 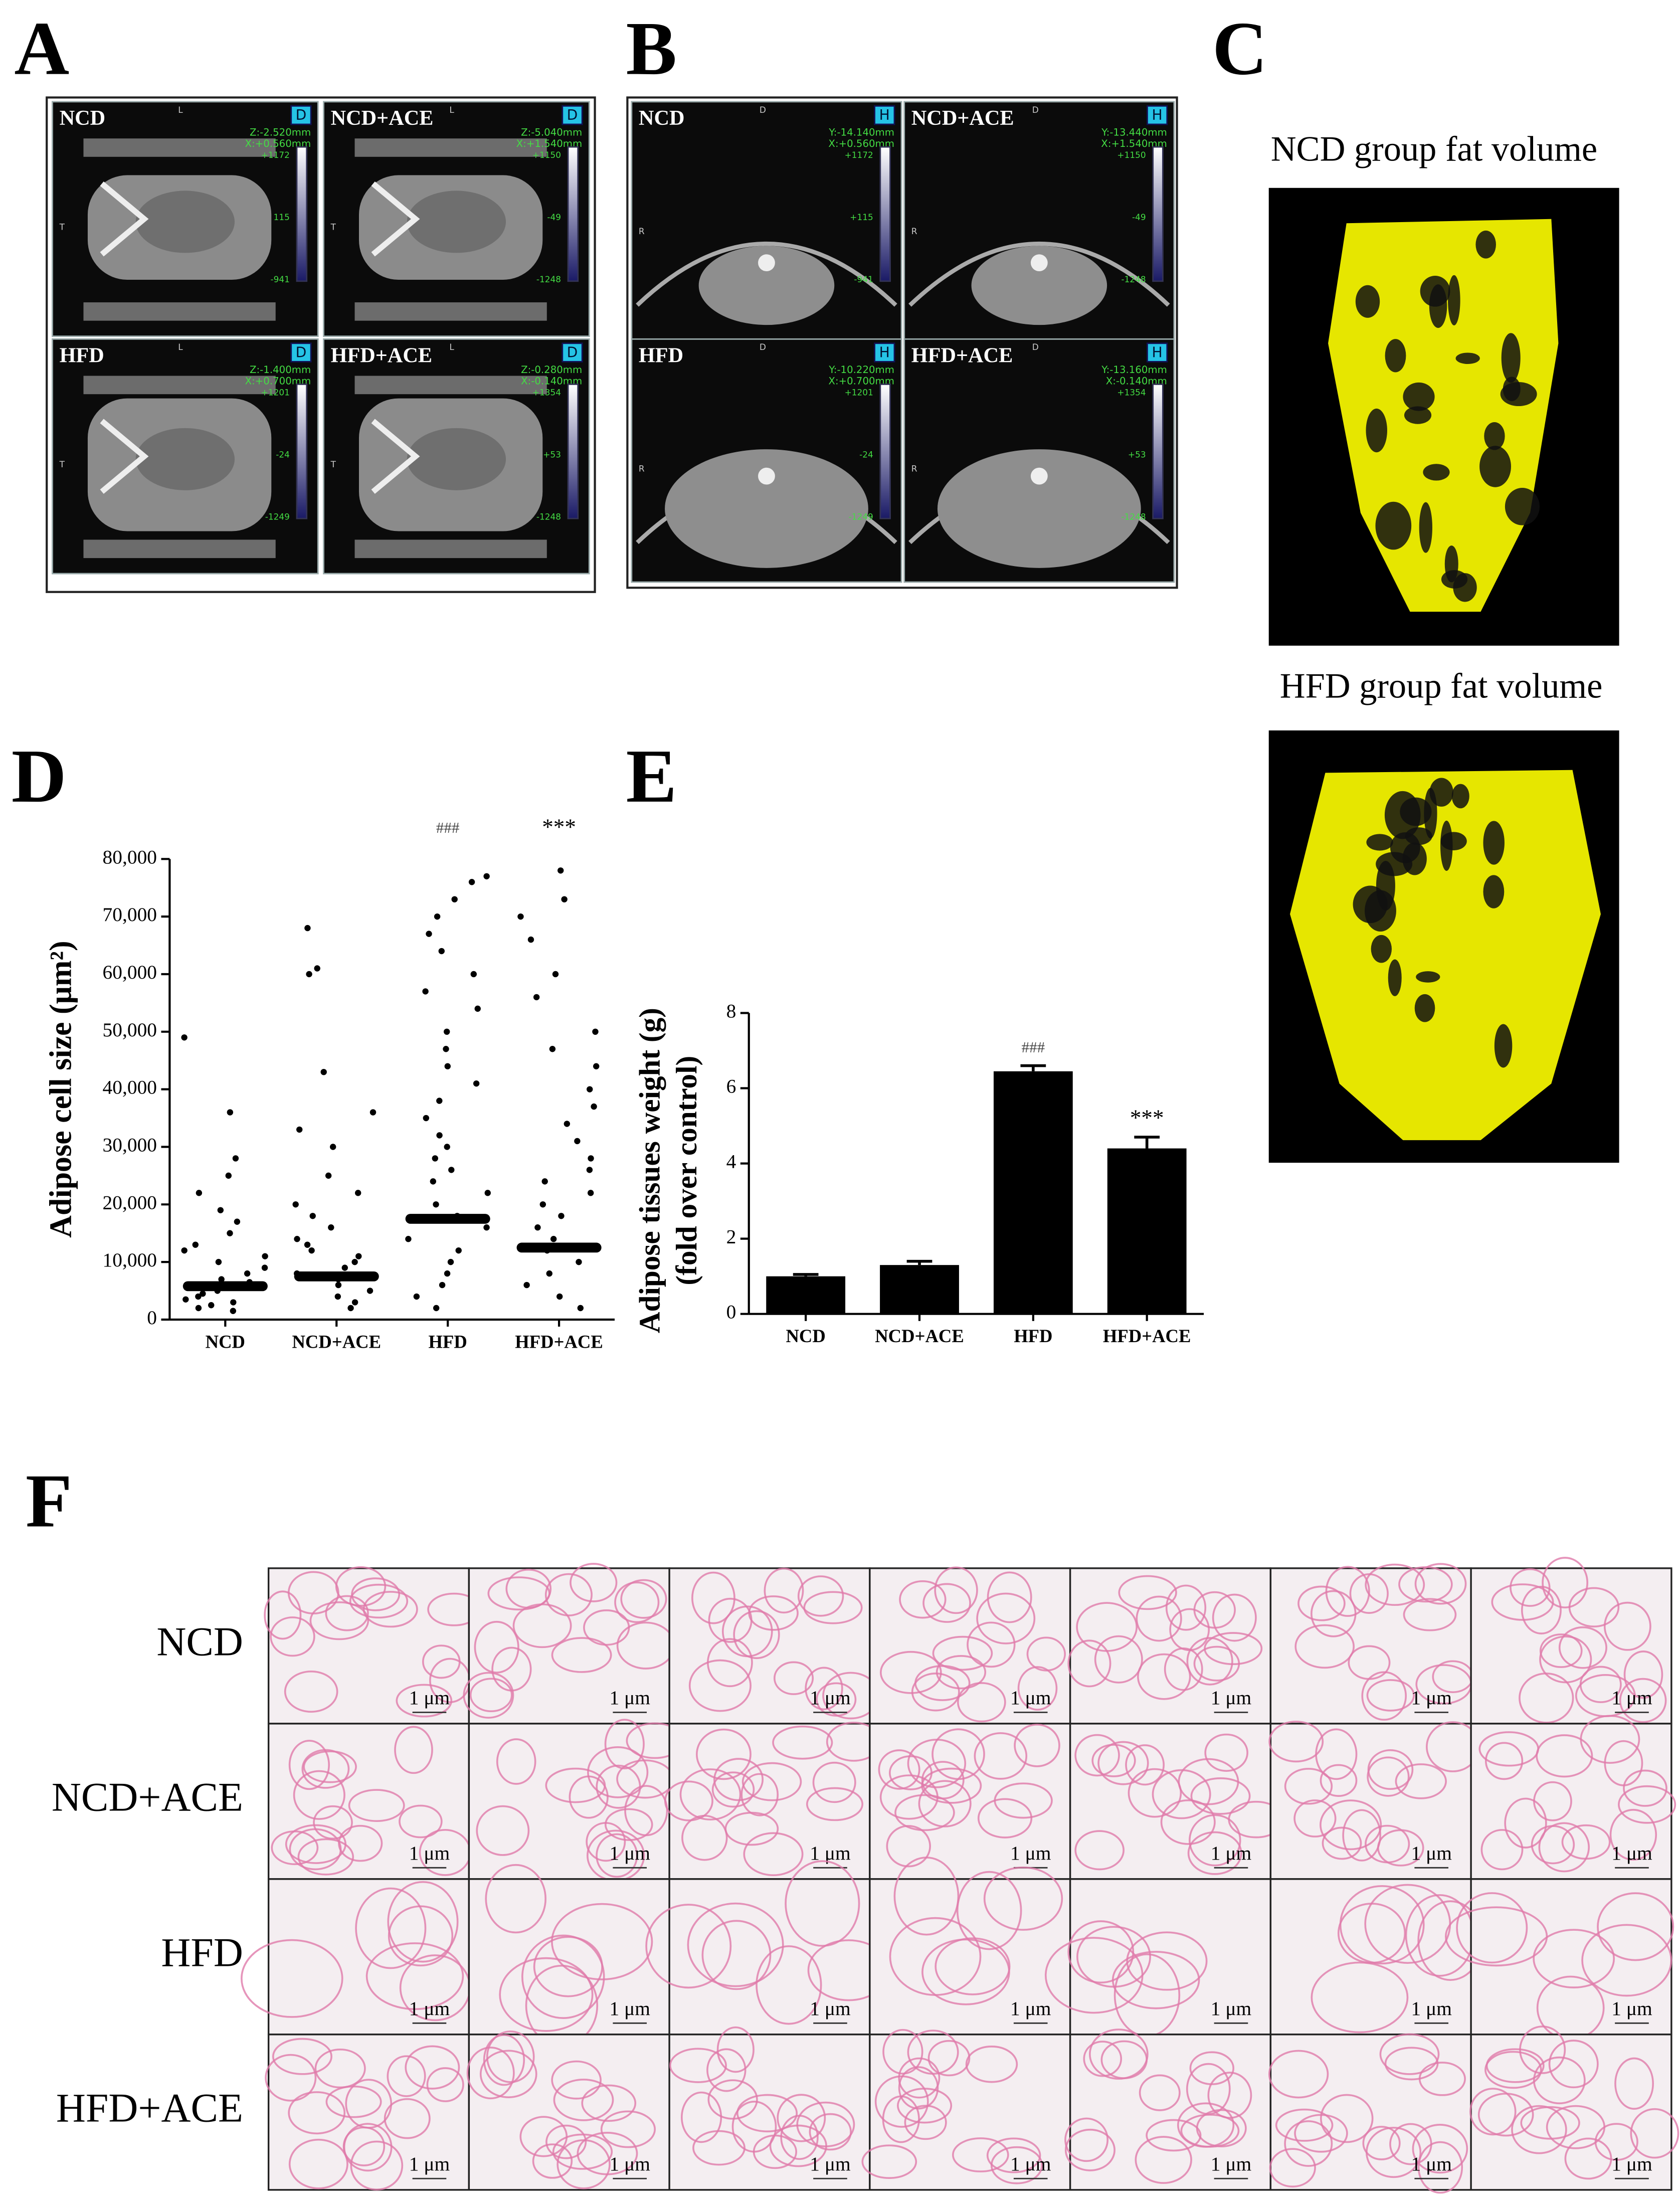 What do you see at coordinates (62, 227) in the screenshot?
I see `orientation: T` at bounding box center [62, 227].